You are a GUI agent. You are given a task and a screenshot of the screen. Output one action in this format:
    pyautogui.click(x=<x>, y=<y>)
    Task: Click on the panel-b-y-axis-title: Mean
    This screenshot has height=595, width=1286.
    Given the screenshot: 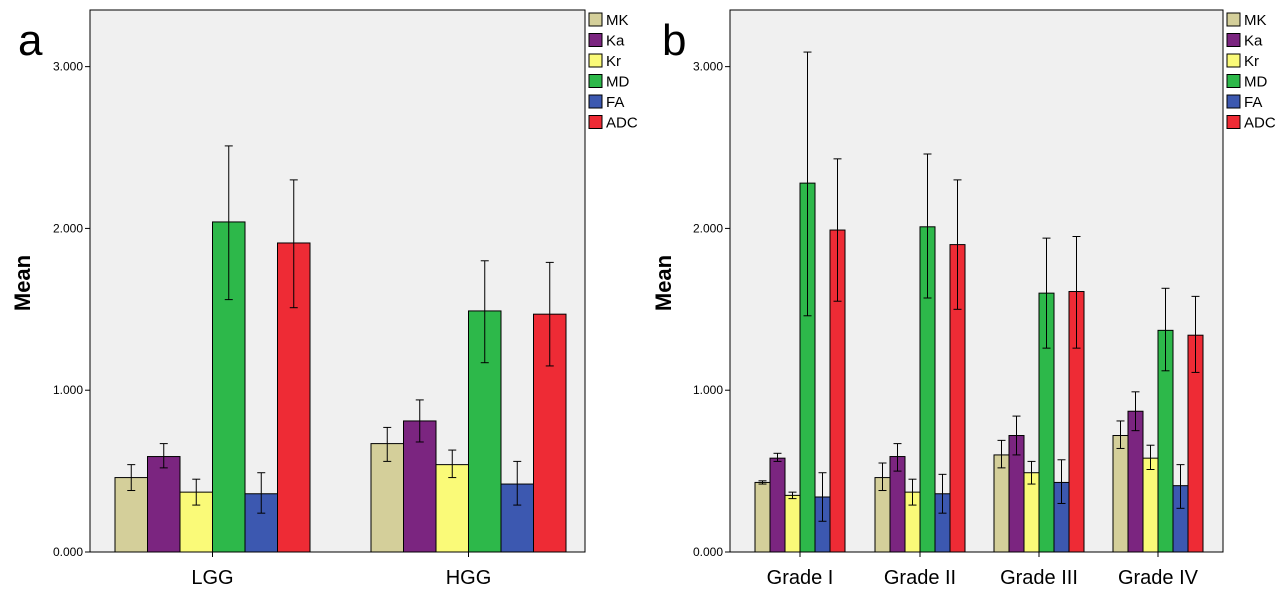 What is the action you would take?
    pyautogui.click(x=663, y=283)
    